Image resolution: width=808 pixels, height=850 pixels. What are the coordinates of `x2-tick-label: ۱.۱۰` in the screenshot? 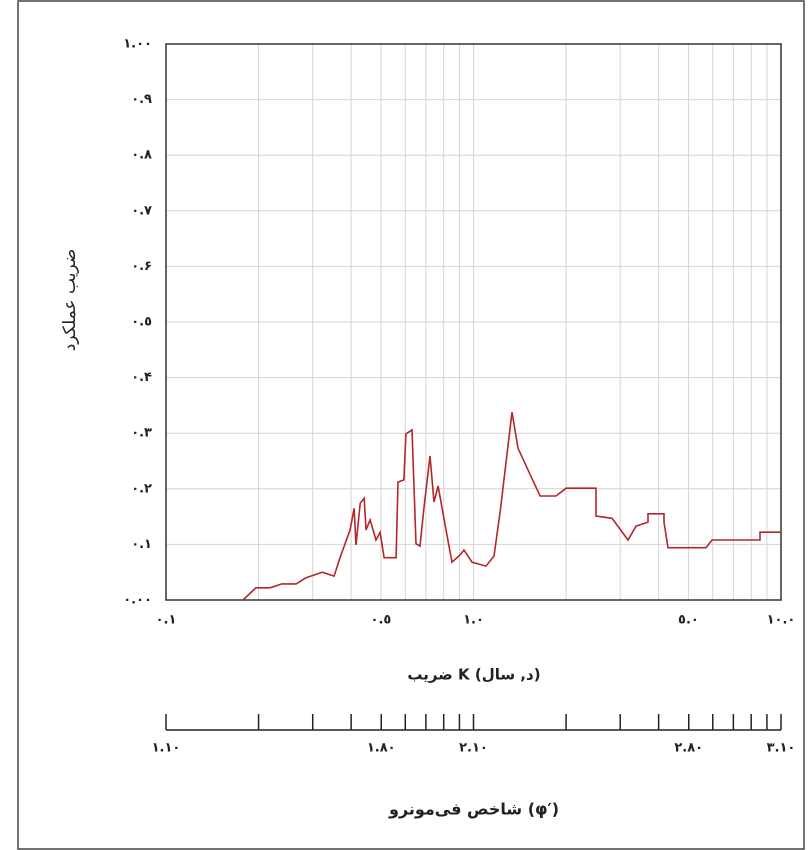 It's located at (166, 748).